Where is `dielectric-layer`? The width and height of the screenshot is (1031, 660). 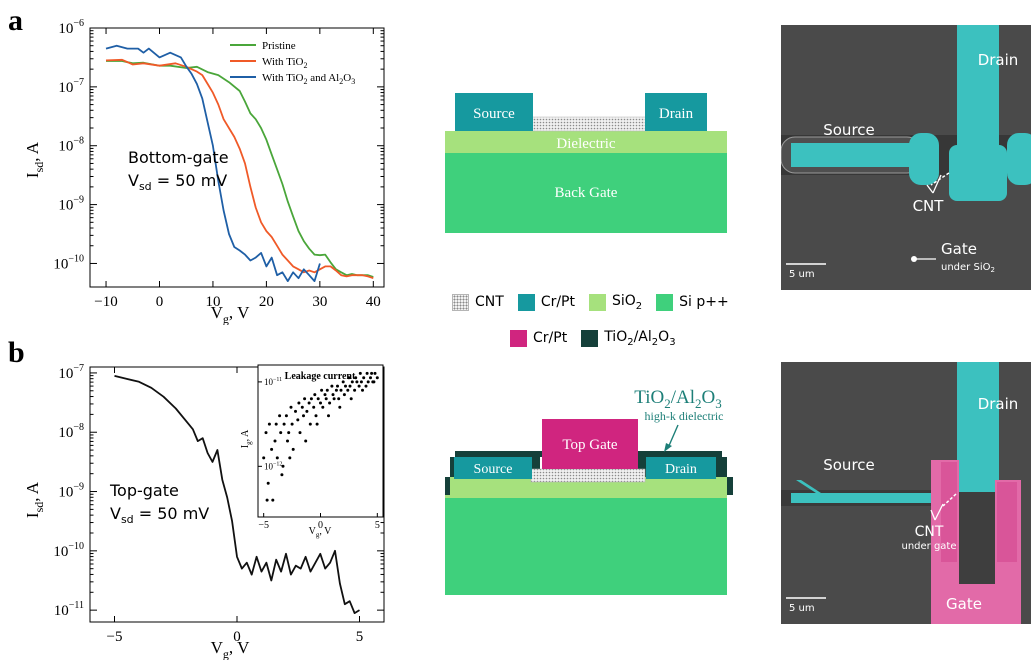 dielectric-layer is located at coordinates (586, 142).